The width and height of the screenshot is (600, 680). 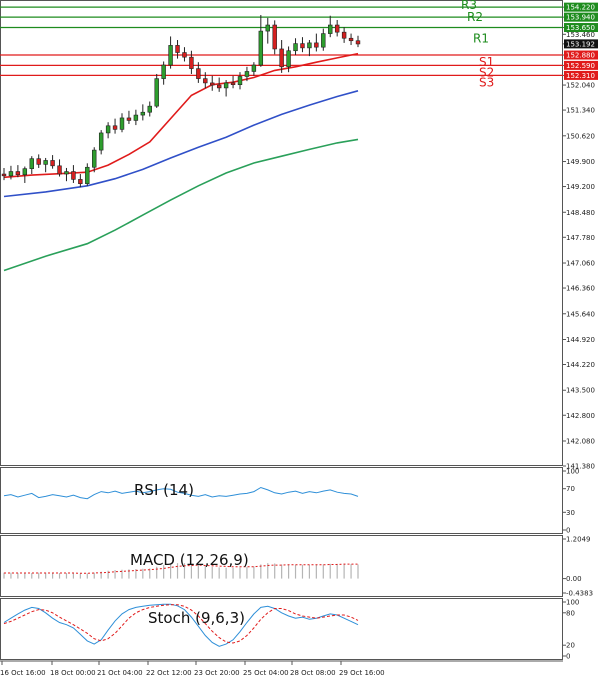 I want to click on indicator-tick-label: 20, so click(x=570, y=646).